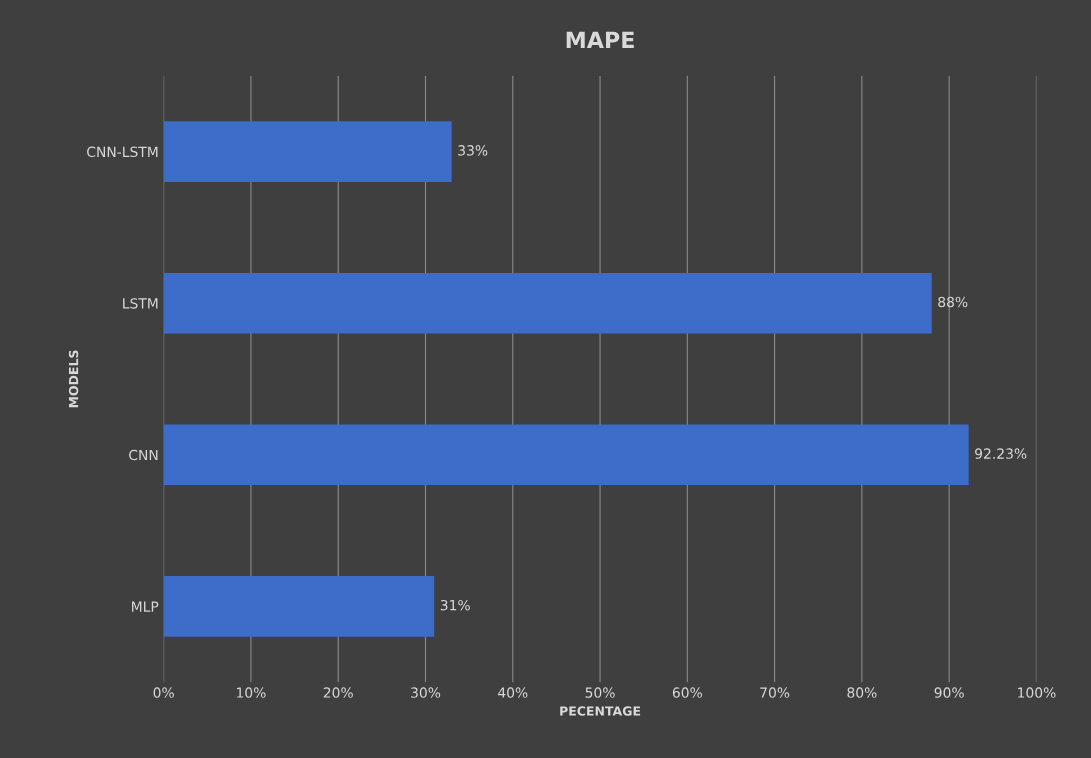 This screenshot has height=758, width=1091. Describe the element at coordinates (455, 605) in the screenshot. I see `data-label: 31%` at that location.